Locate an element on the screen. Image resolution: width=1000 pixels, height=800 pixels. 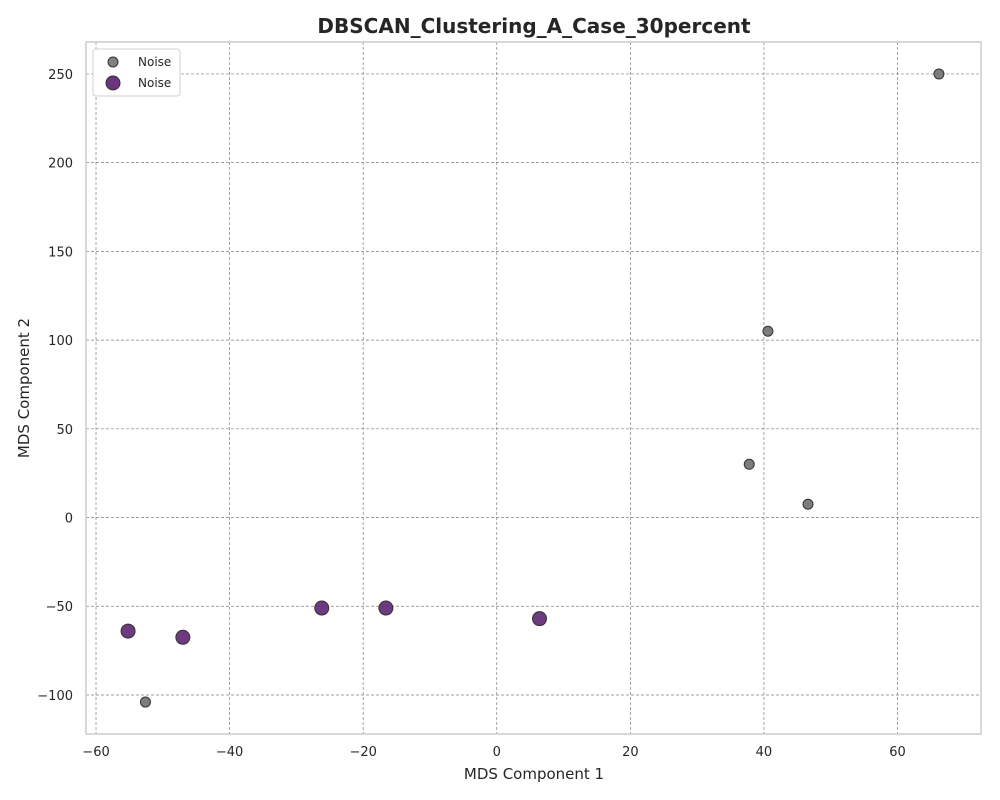
x-tick-label: −60 is located at coordinates (95, 752).